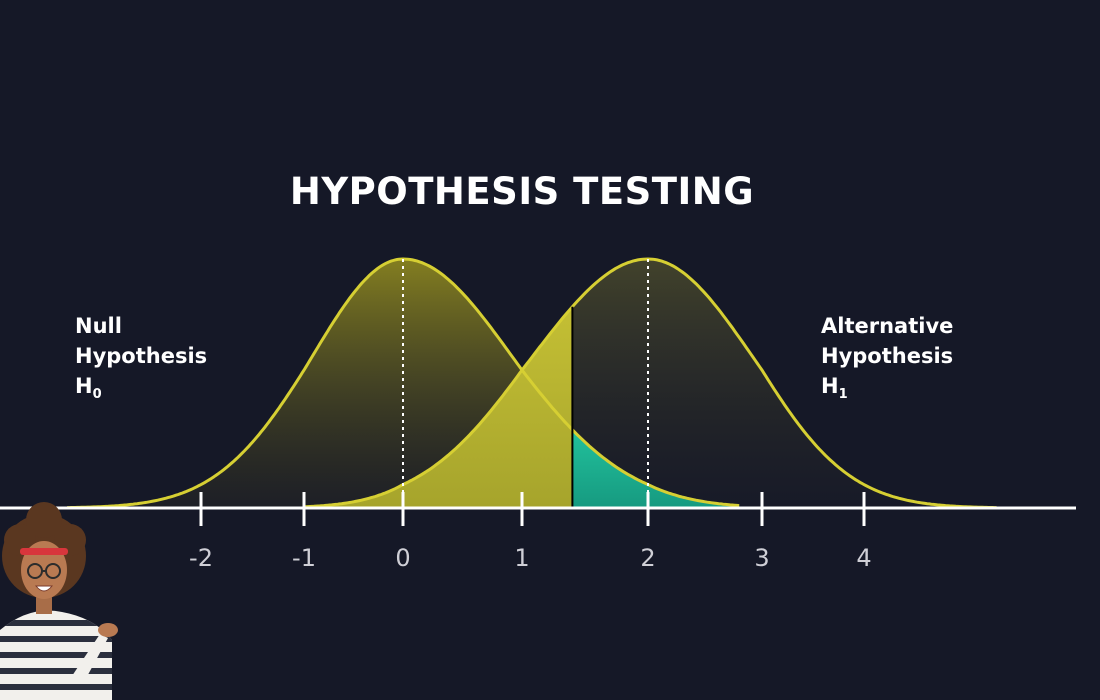  I want to click on alpha-region, so click(656, 468).